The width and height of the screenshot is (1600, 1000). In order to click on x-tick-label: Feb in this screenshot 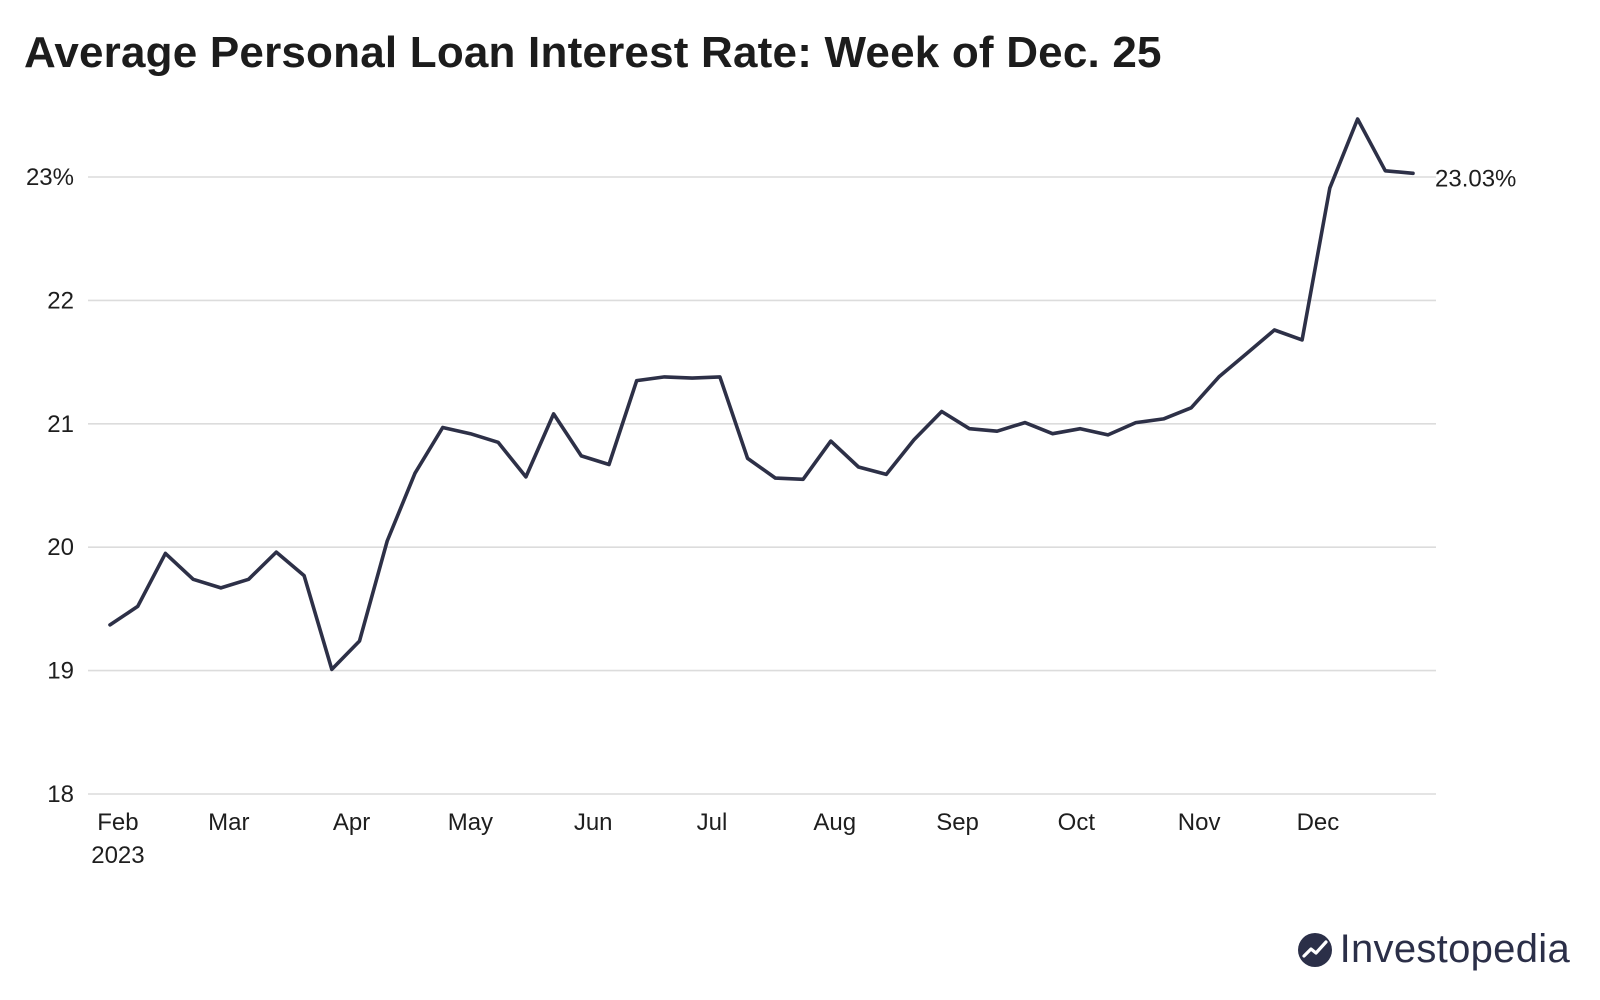, I will do `click(117, 822)`.